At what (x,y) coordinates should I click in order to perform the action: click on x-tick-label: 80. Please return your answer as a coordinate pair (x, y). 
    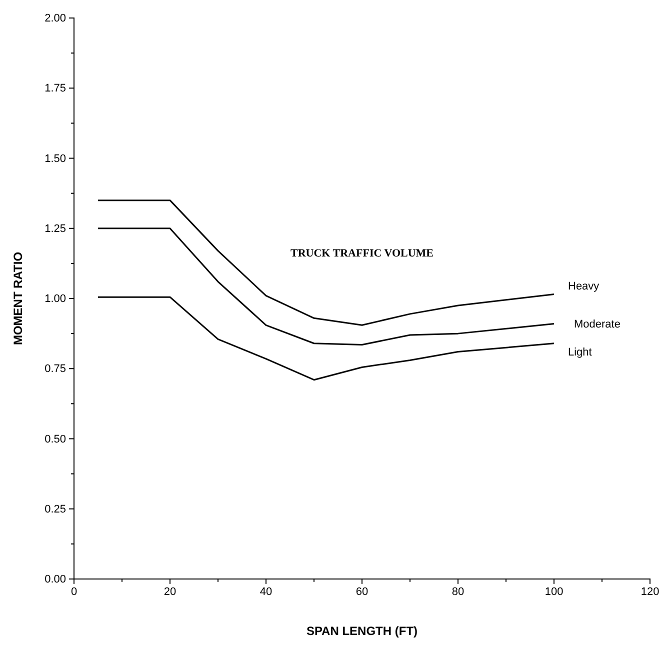
    Looking at the image, I should click on (458, 592).